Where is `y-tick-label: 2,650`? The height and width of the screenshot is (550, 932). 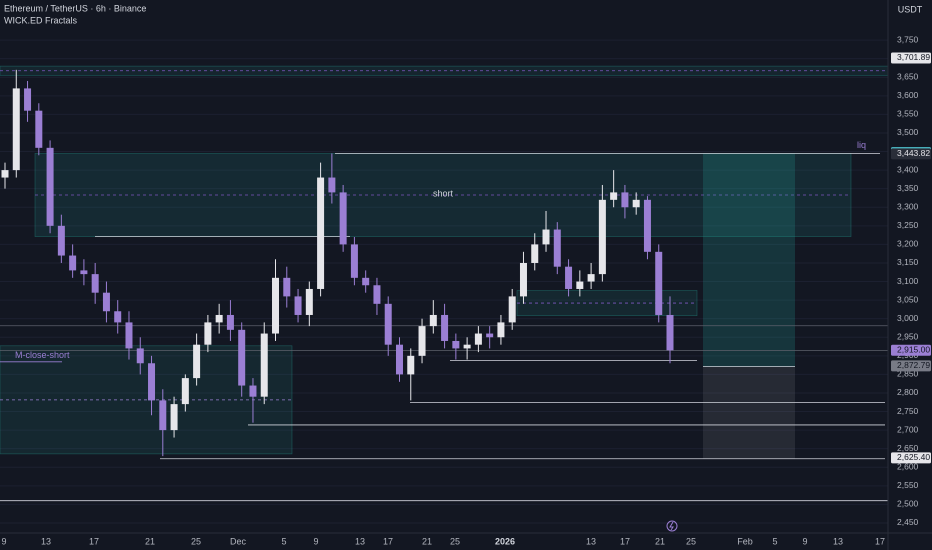 y-tick-label: 2,650 is located at coordinates (908, 448).